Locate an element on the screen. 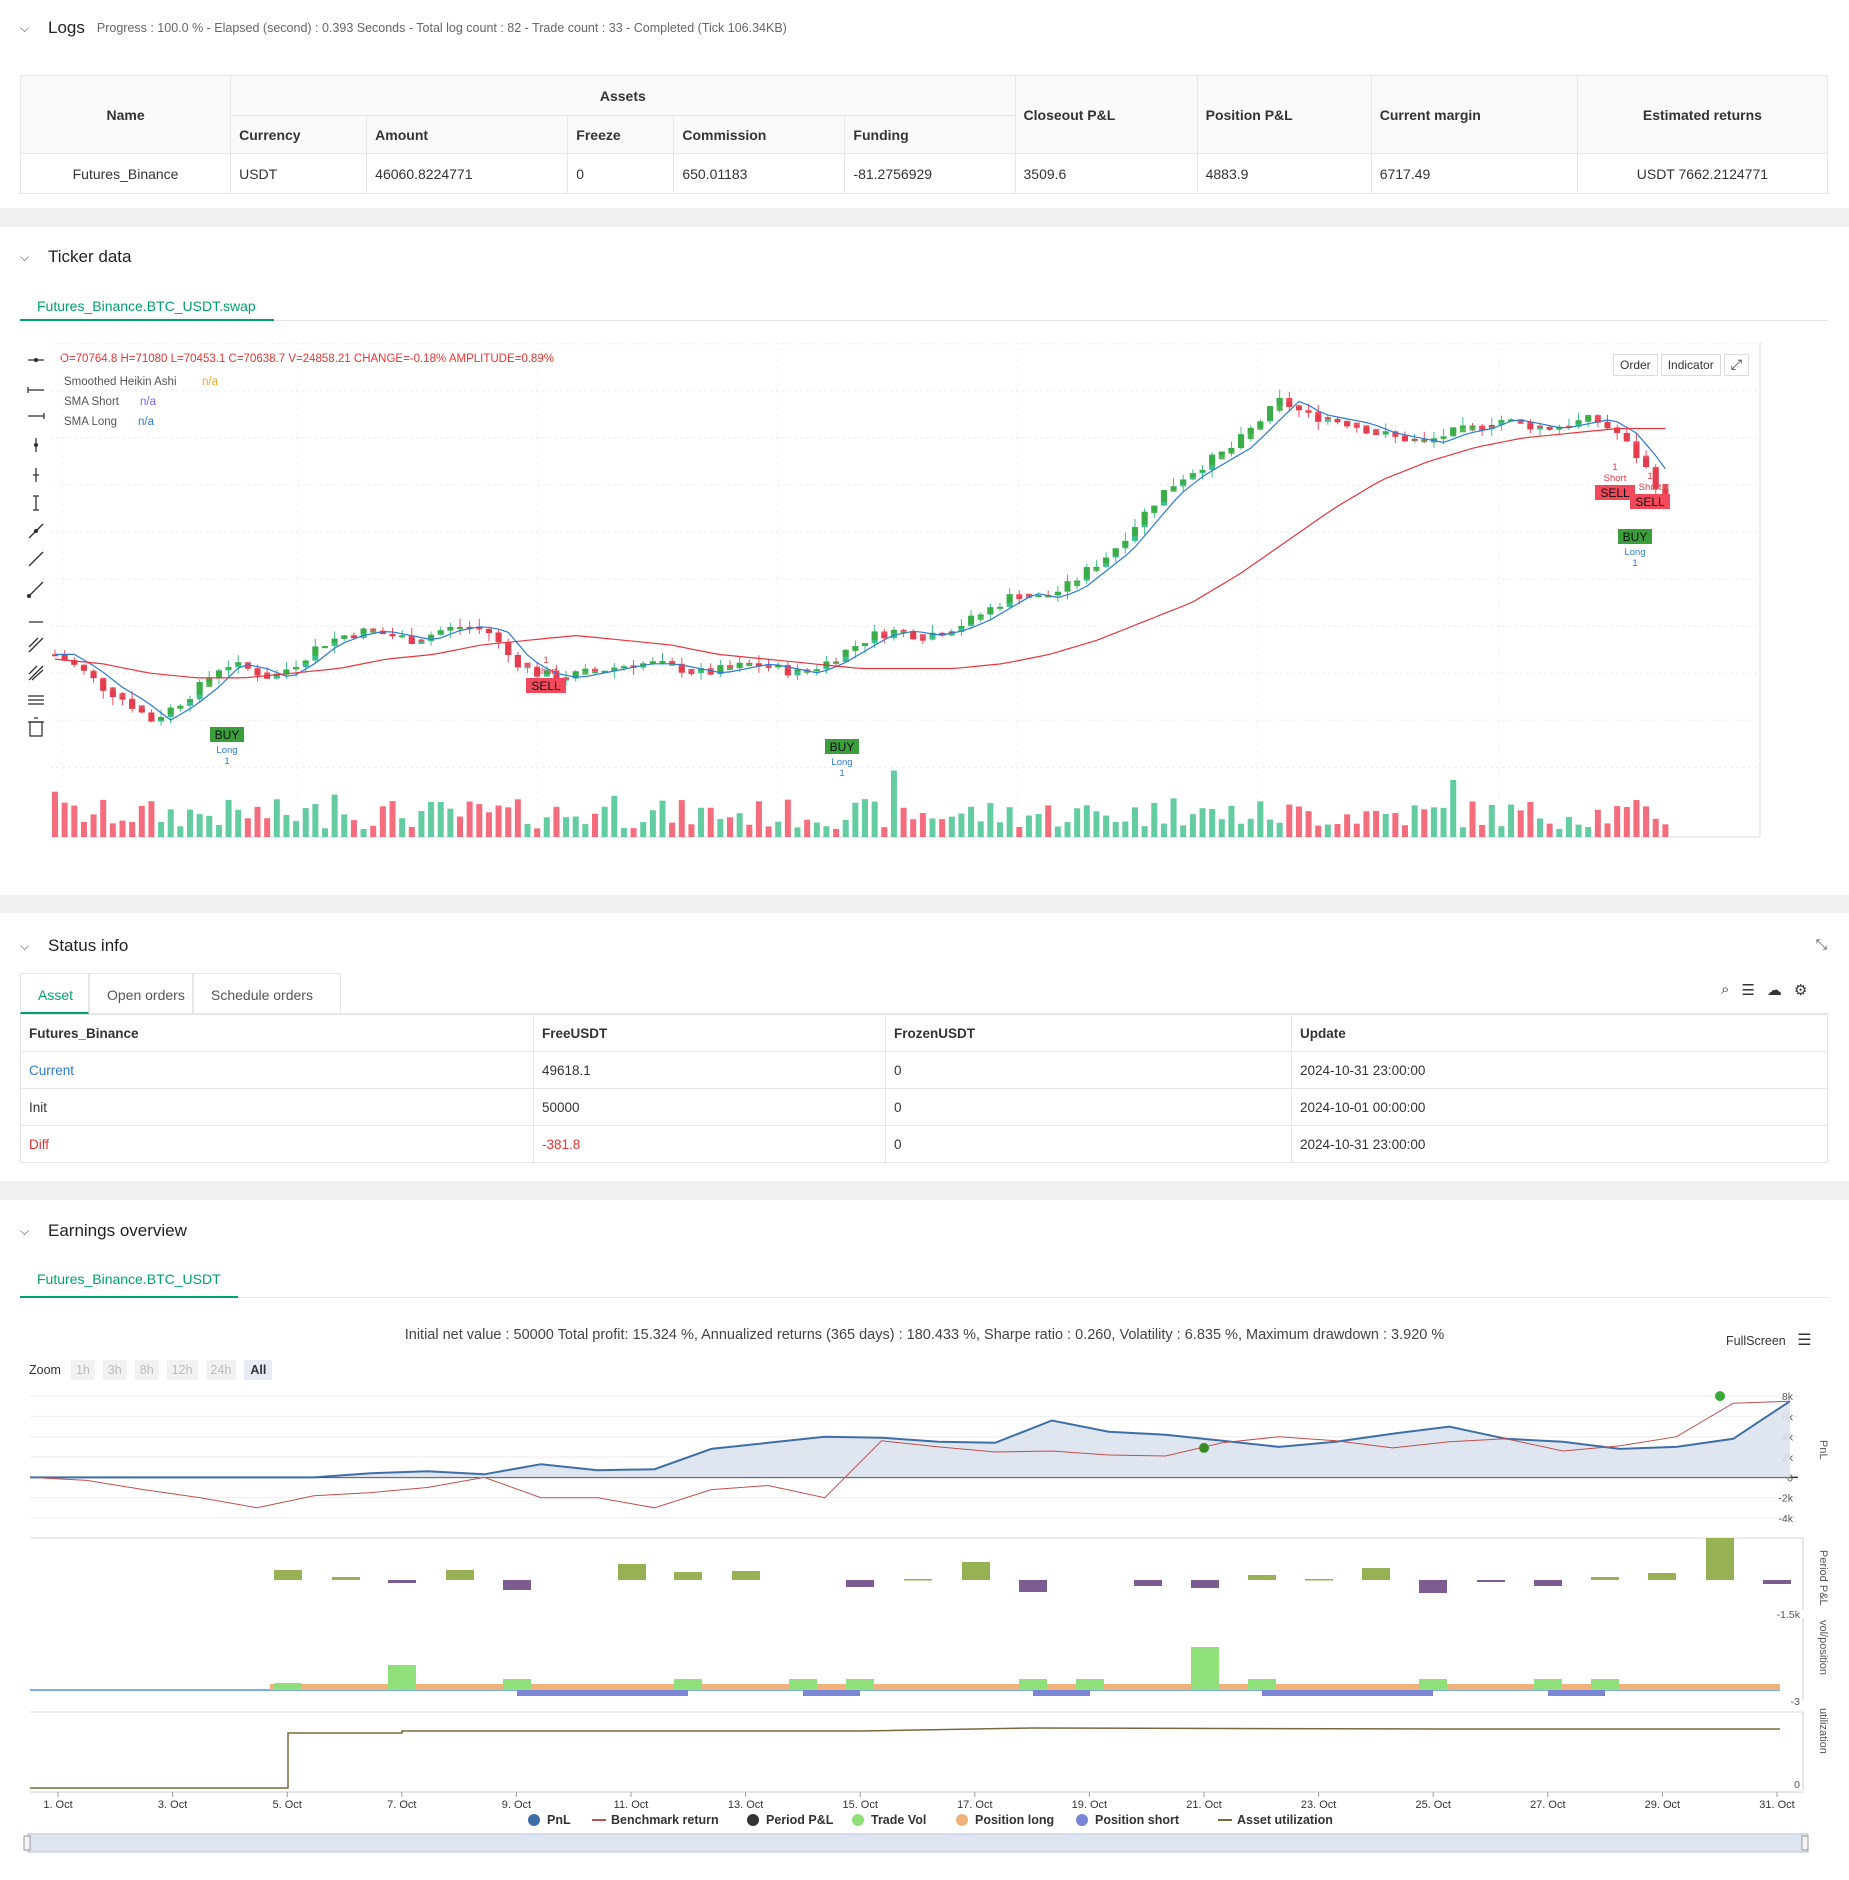 This screenshot has height=1880, width=1849. tab-ticker-symbol: Futures_Binance.BTC_USDT.swap is located at coordinates (147, 304).